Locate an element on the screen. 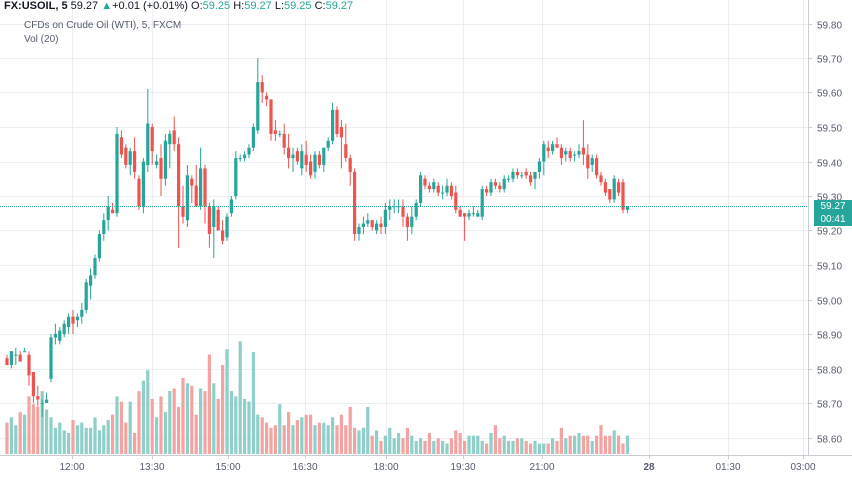 The image size is (852, 485). high-value: 59.27 is located at coordinates (258, 6).